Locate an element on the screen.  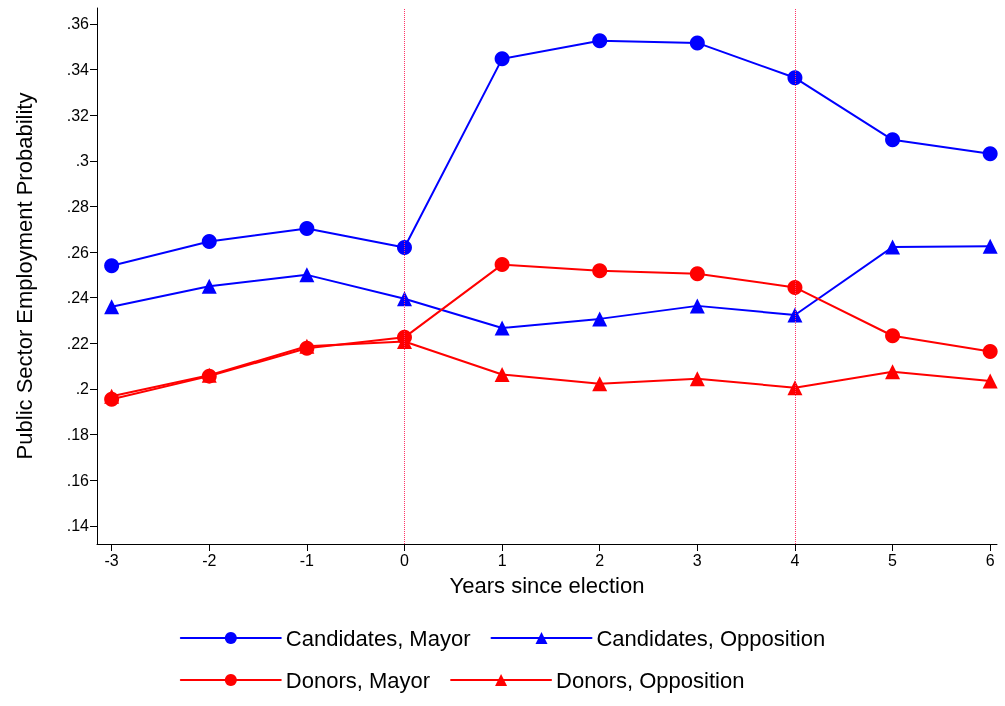
x-tick-label: -2 is located at coordinates (209, 560).